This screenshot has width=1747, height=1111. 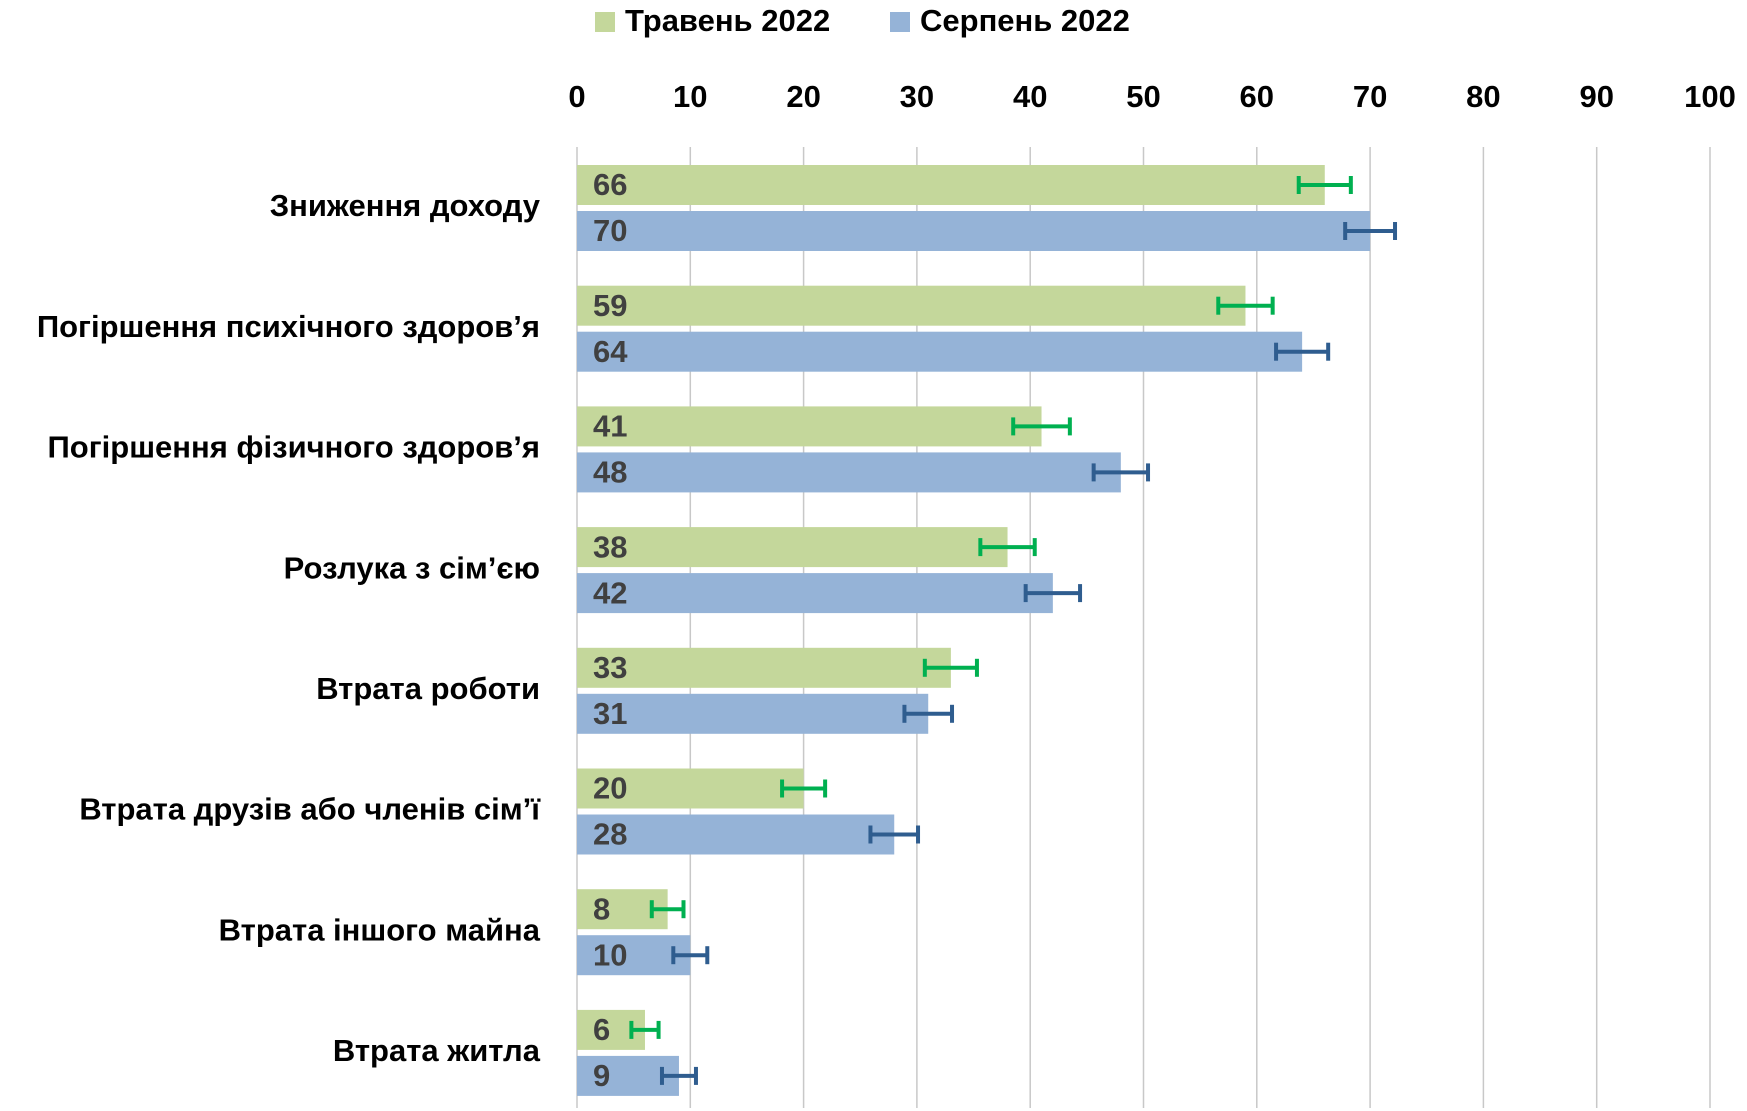 I want to click on legend-label: Травень 2022, so click(x=727, y=20).